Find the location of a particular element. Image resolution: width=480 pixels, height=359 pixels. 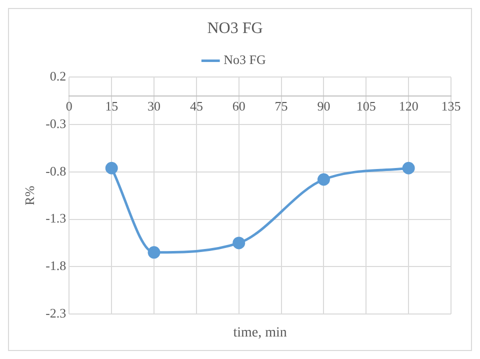

x-tick-label: 0 is located at coordinates (69, 106).